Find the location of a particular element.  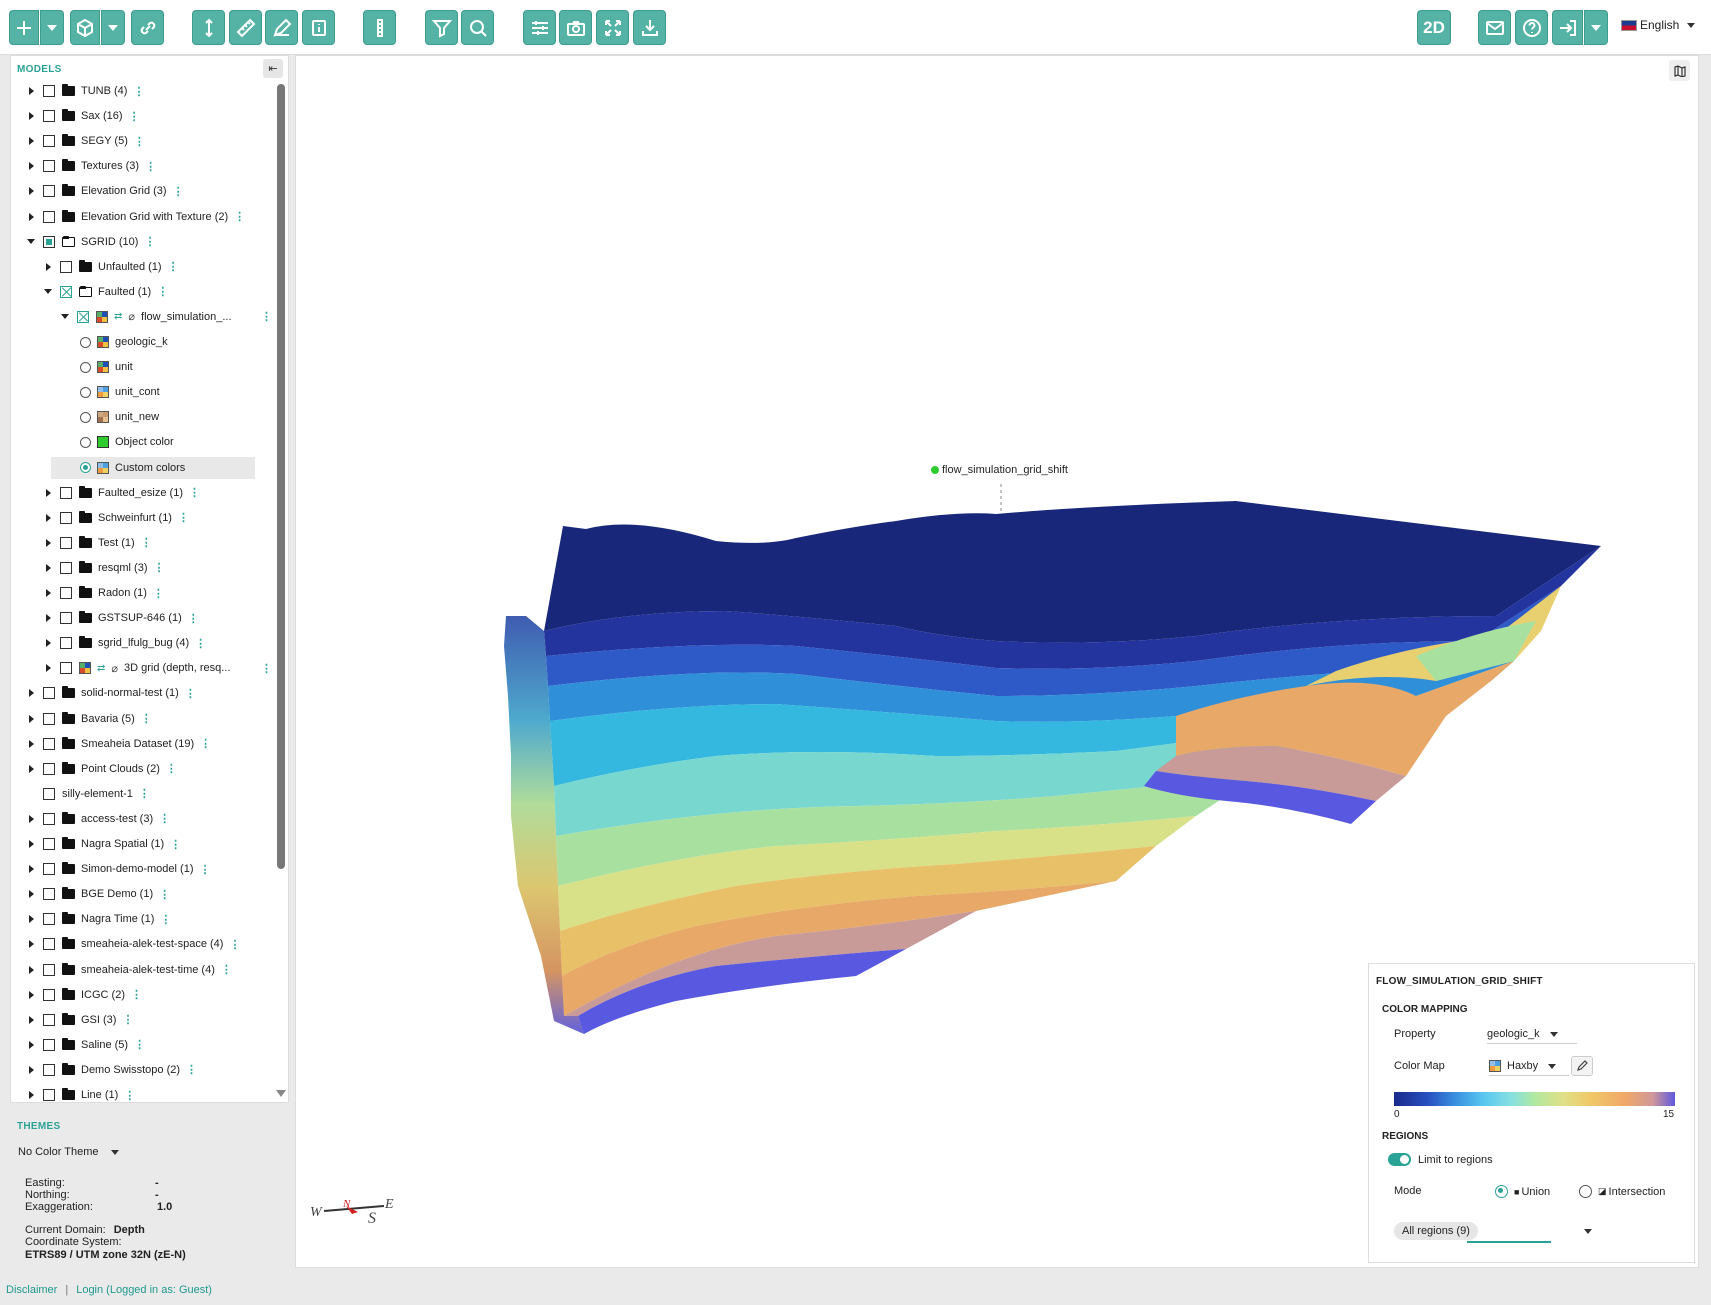

regions-chip: All regions (9) is located at coordinates (1436, 1231).